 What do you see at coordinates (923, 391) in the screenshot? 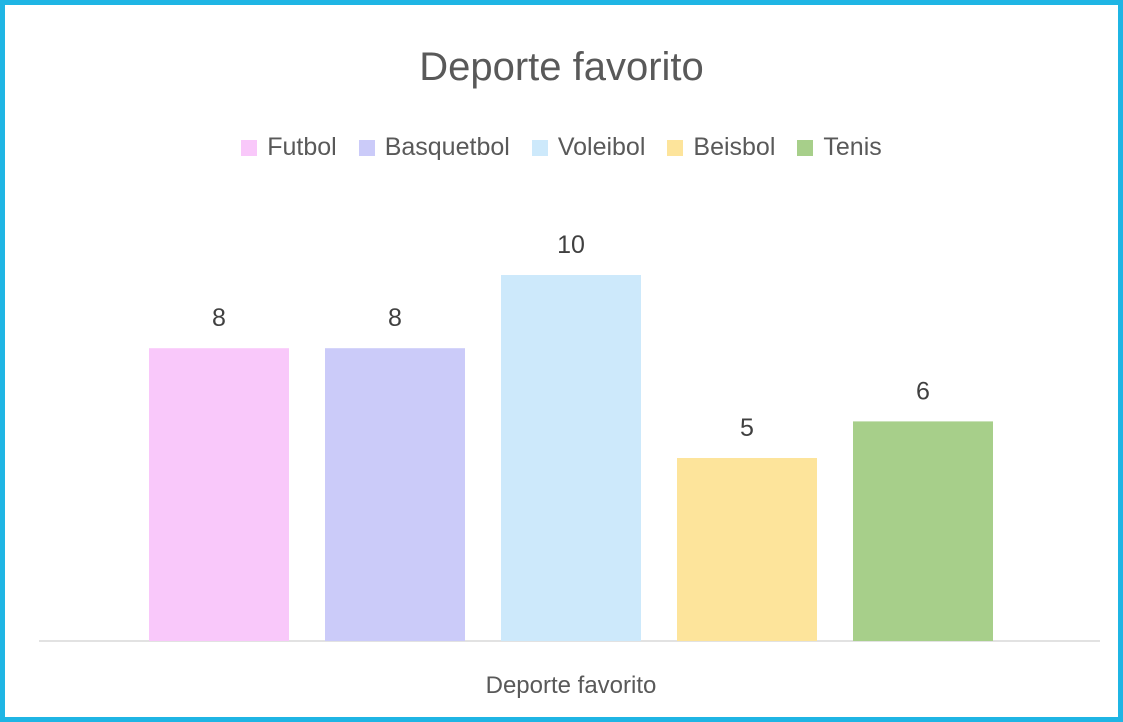
I see `data-label-tenis: 6` at bounding box center [923, 391].